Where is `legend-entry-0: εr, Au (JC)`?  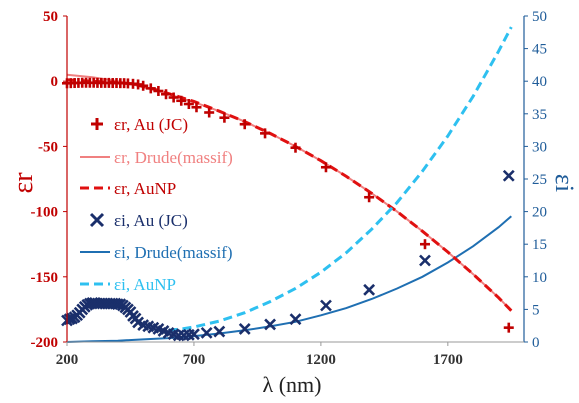
legend-entry-0: εr, Au (JC) is located at coordinates (139, 124).